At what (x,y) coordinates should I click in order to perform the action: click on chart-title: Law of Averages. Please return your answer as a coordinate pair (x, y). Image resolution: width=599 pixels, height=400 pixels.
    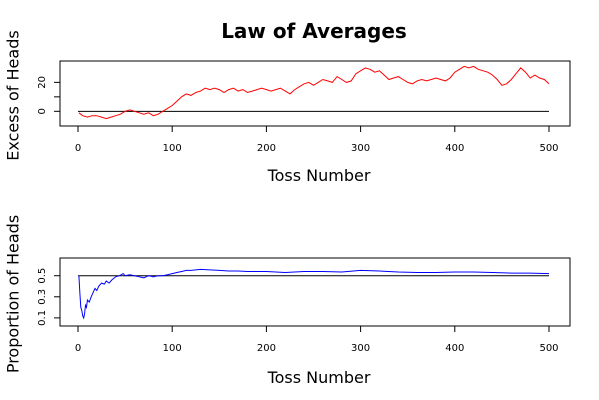
    Looking at the image, I should click on (314, 31).